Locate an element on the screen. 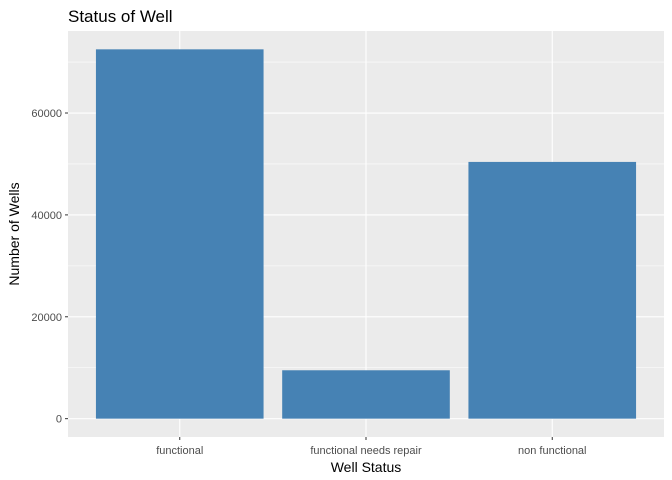 This screenshot has width=672, height=480. y-tick-label: 40000 is located at coordinates (46, 216).